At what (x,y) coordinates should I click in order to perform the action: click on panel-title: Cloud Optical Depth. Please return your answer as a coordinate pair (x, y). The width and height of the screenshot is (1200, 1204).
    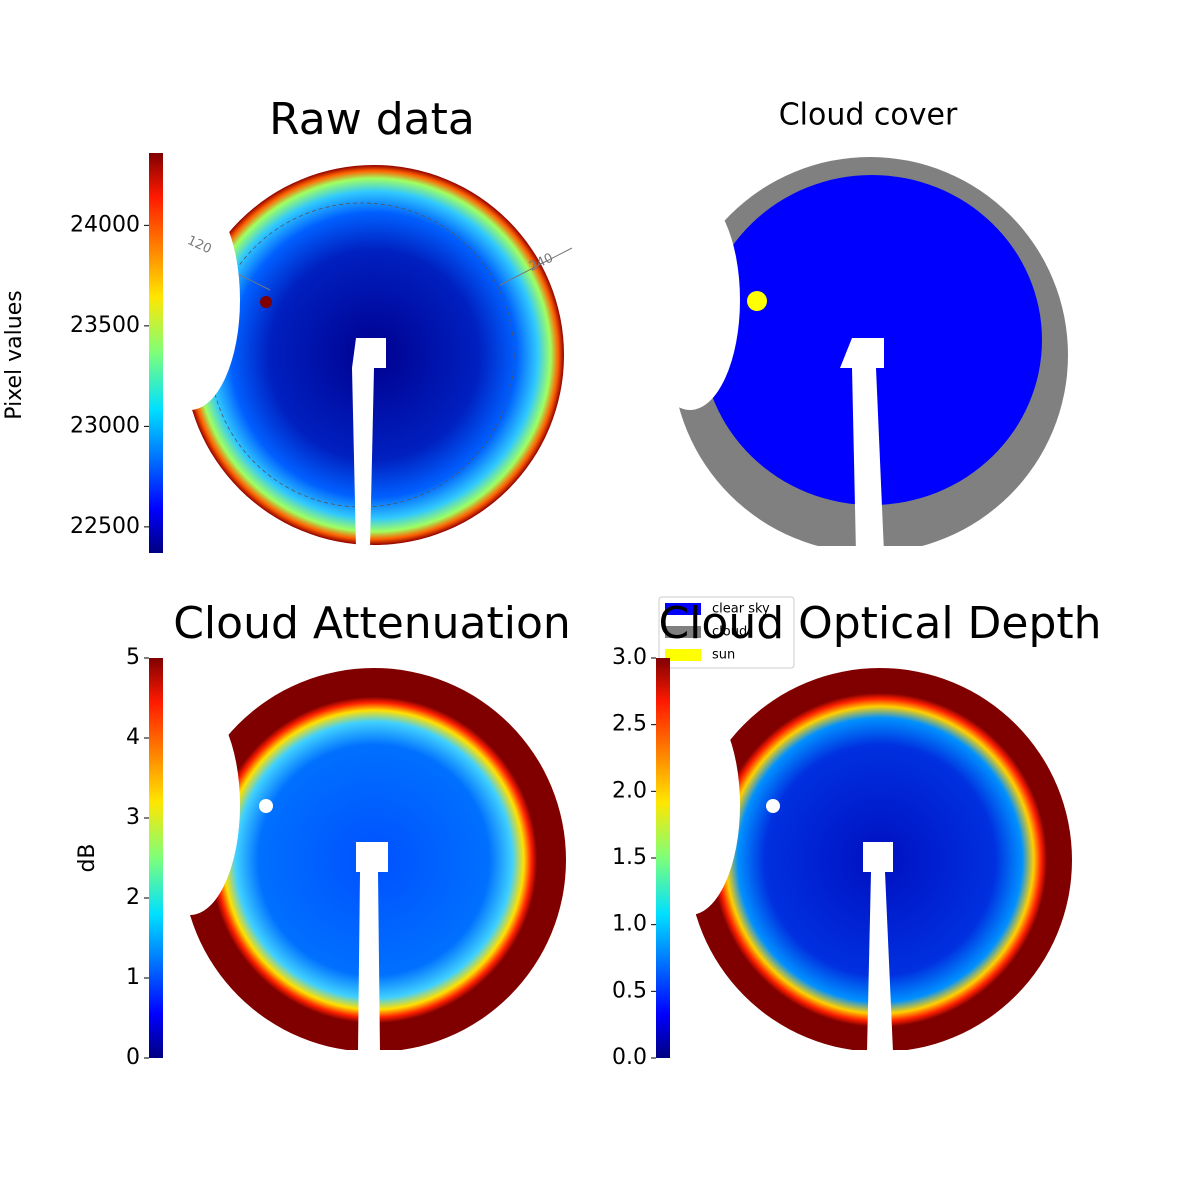
    Looking at the image, I should click on (879, 623).